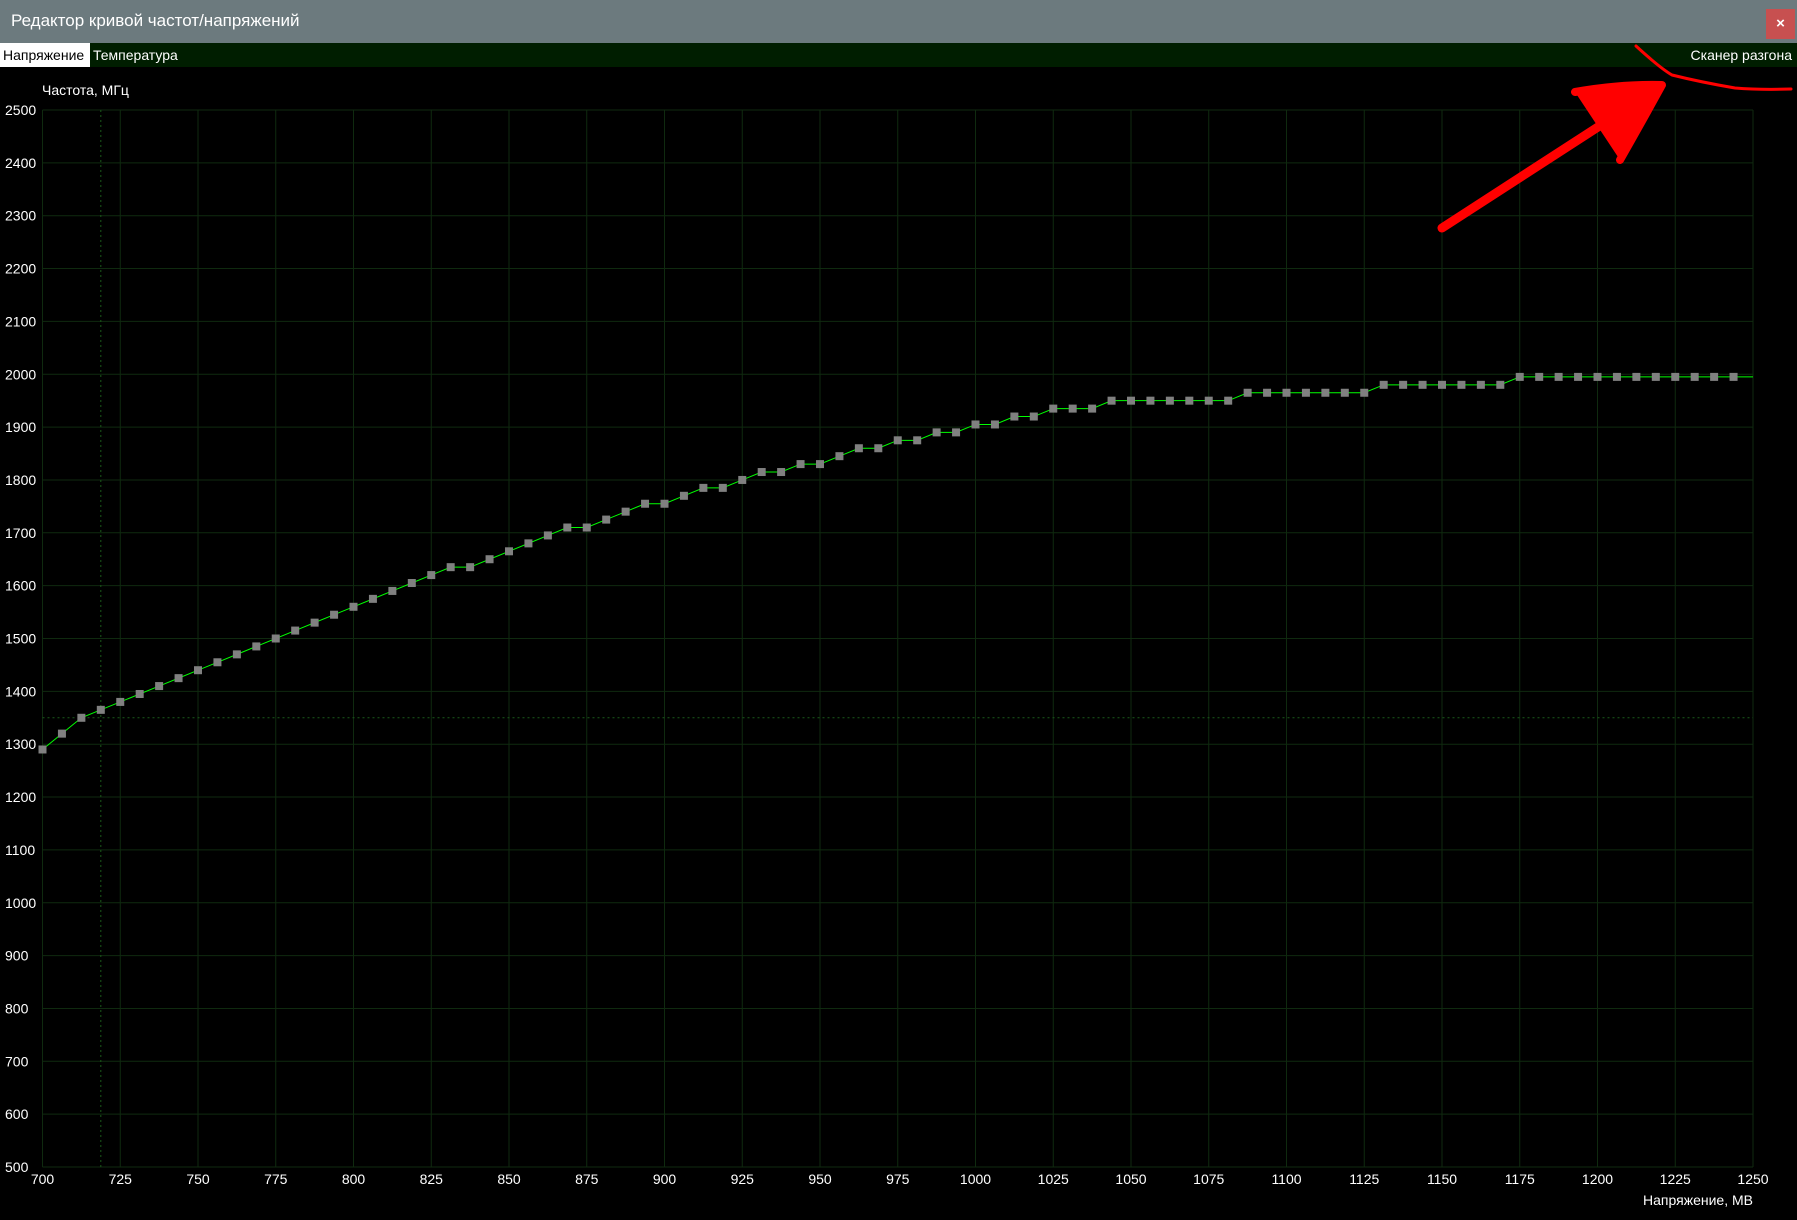  What do you see at coordinates (17, 1061) in the screenshot?
I see `y-tick-label: 700` at bounding box center [17, 1061].